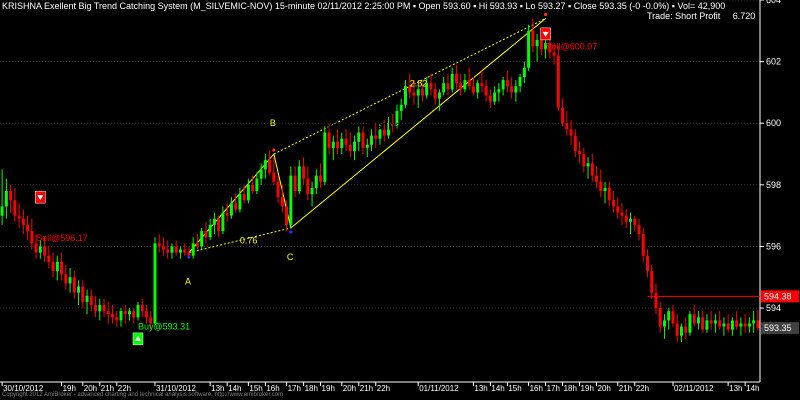 The width and height of the screenshot is (800, 400). Describe the element at coordinates (217, 388) in the screenshot. I see `x-tick-label: 13h` at that location.